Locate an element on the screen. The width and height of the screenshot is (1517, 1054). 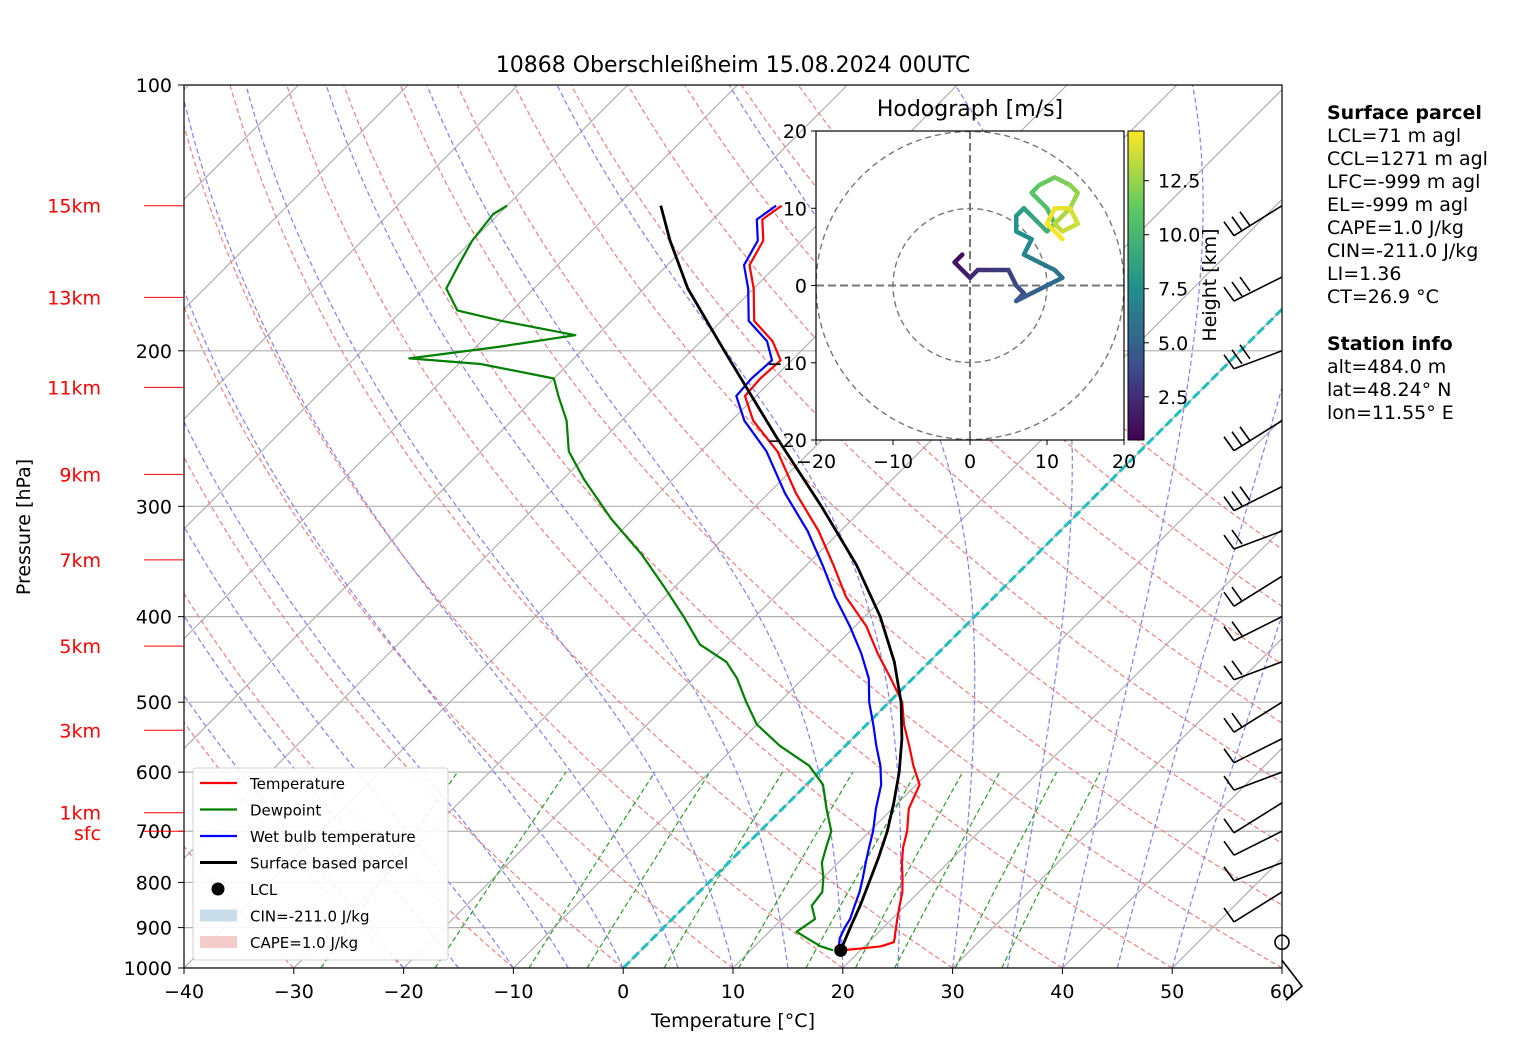
series-line-temperature is located at coordinates (832, 578).